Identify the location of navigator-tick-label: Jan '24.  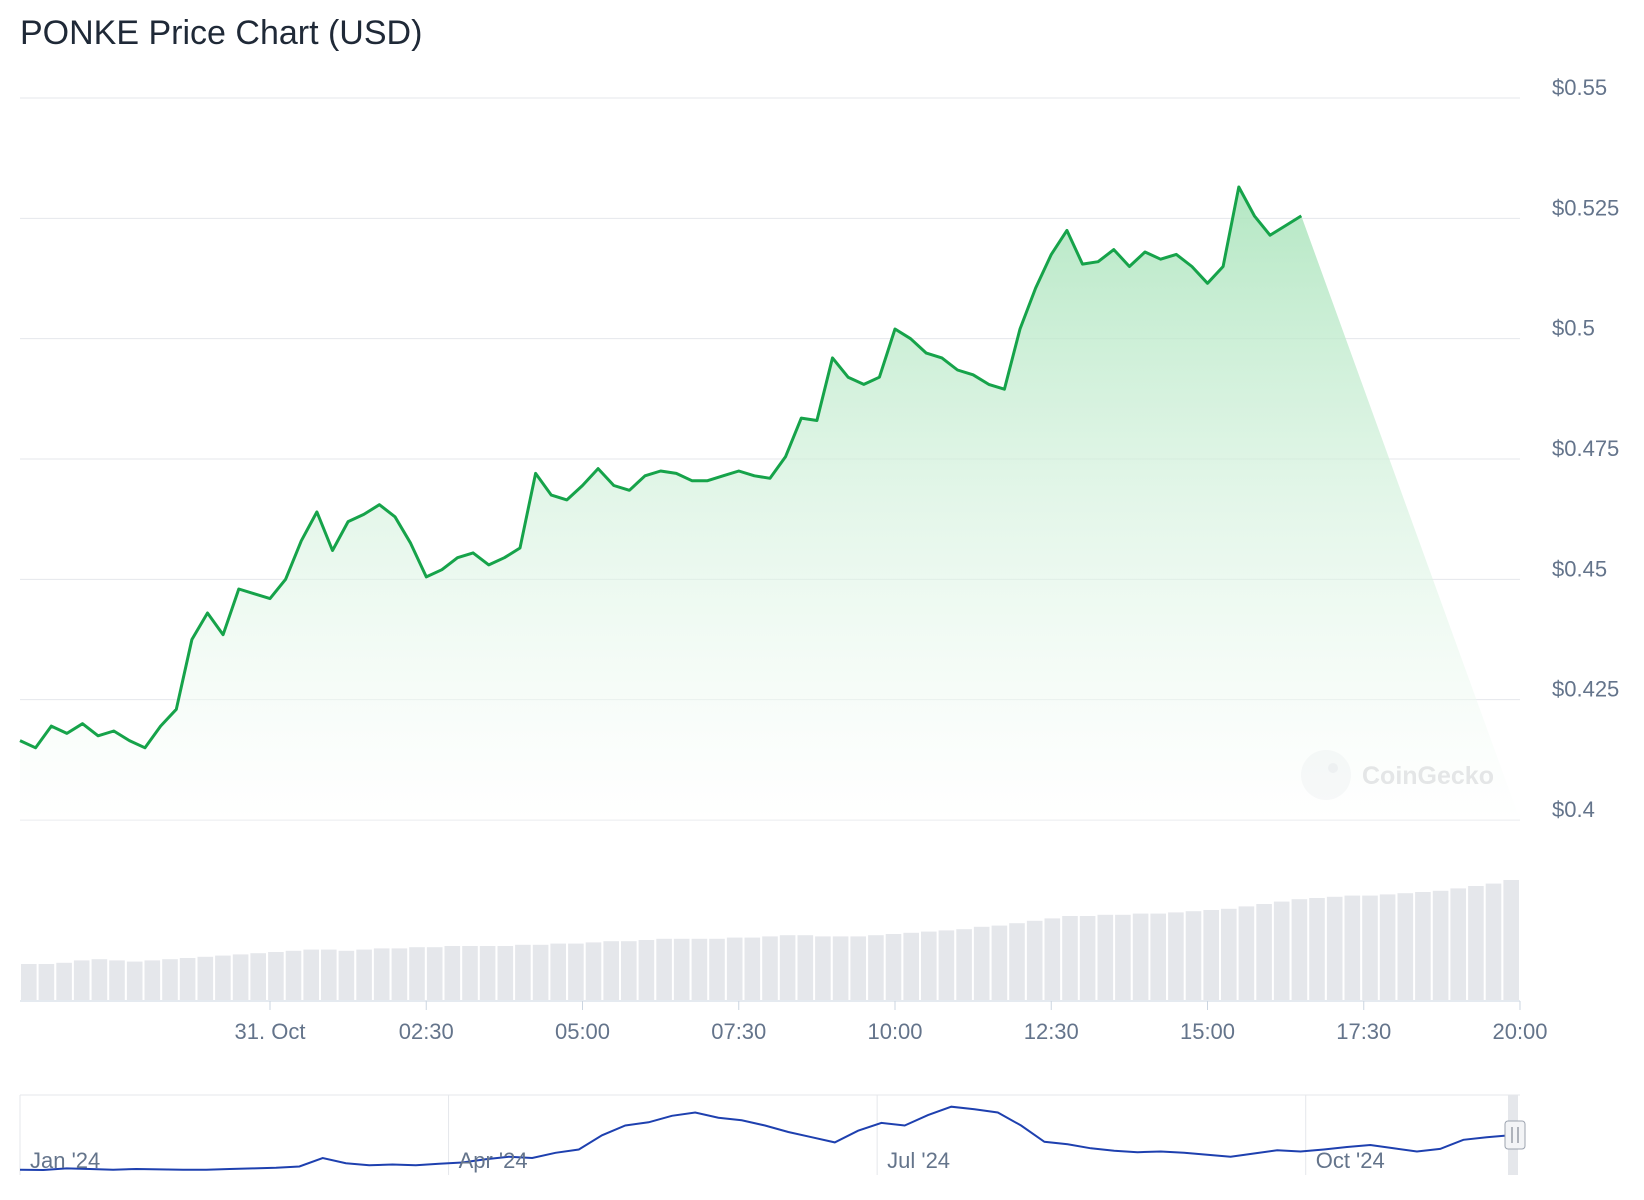
(65, 1160).